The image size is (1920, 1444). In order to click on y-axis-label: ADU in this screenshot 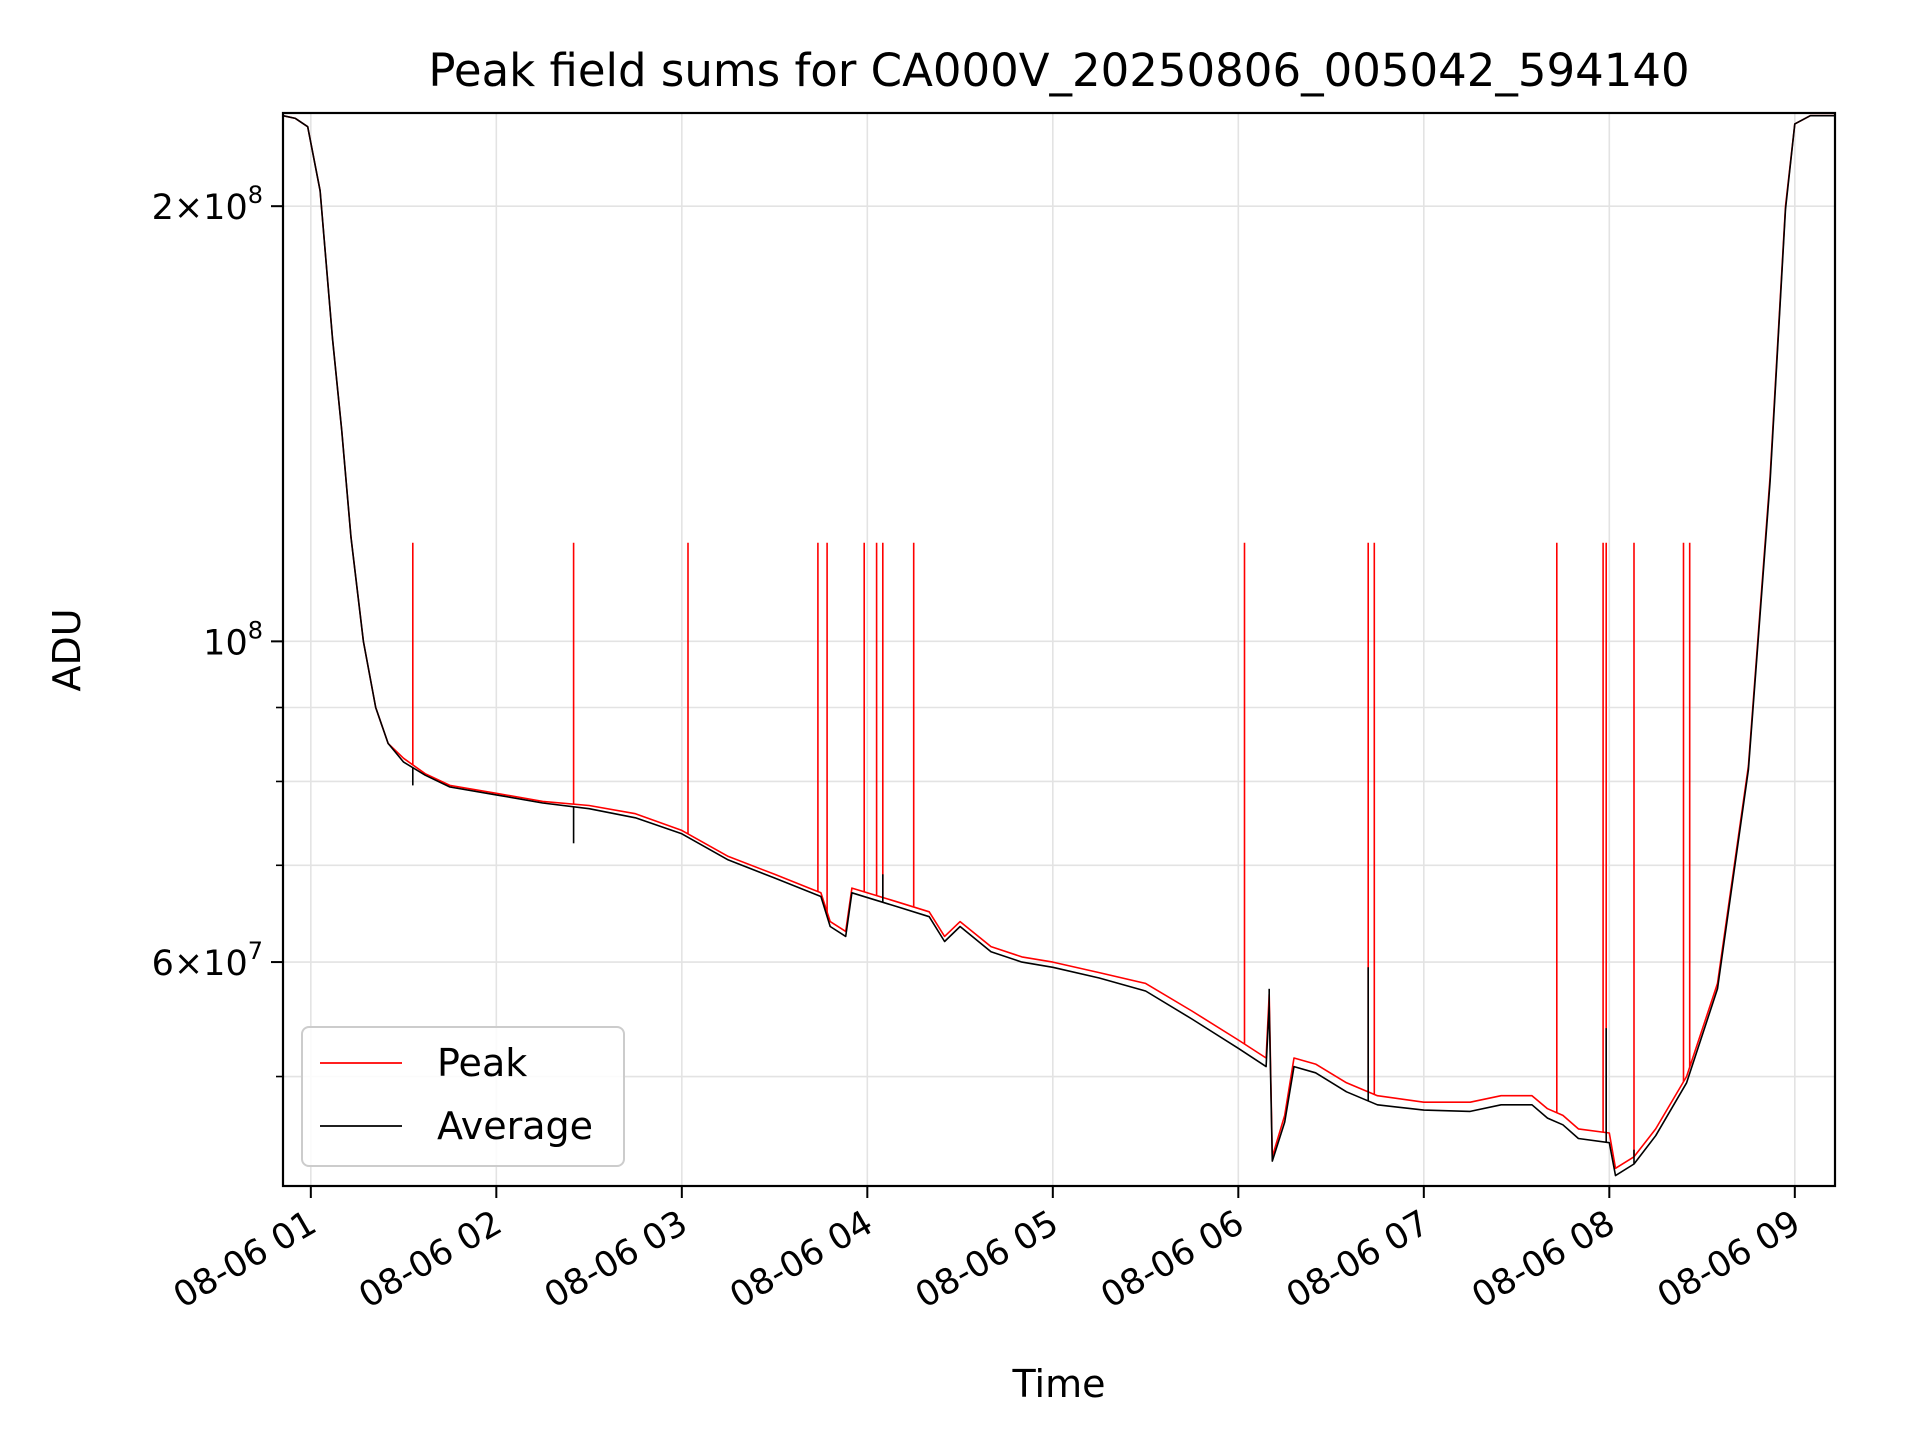, I will do `click(67, 649)`.